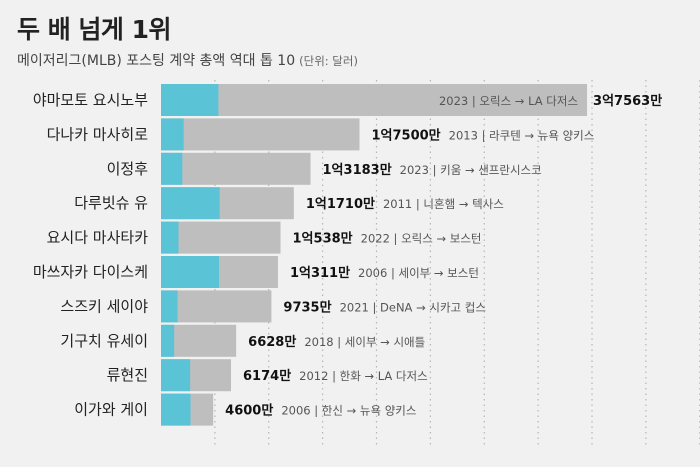  What do you see at coordinates (413, 307) in the screenshot?
I see `contract-detail-label: 2021 | DeNA → 시카고 컵스` at bounding box center [413, 307].